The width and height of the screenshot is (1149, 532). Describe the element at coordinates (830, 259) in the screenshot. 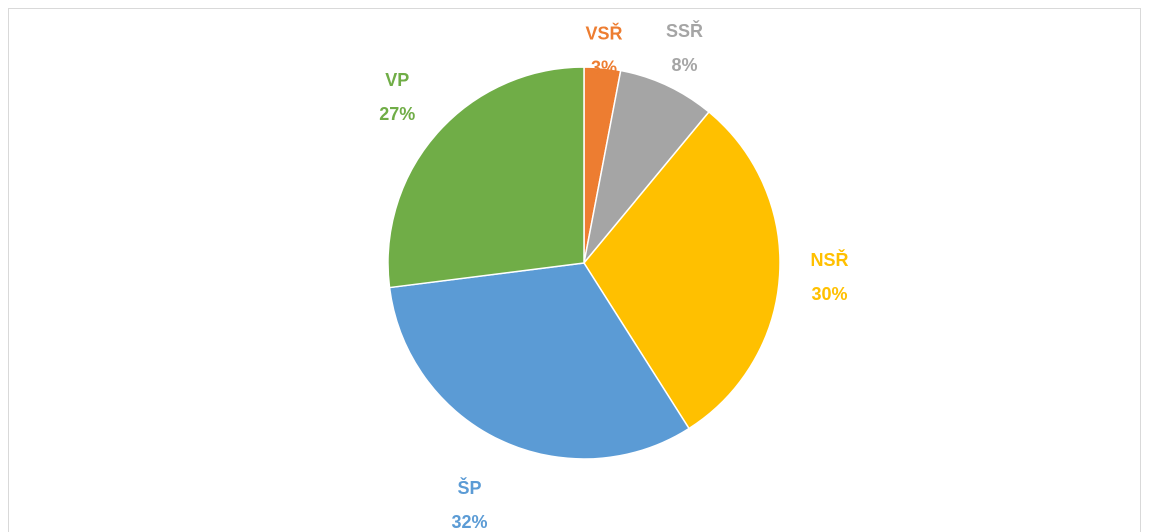

I see `slice-label: NSŘ` at that location.